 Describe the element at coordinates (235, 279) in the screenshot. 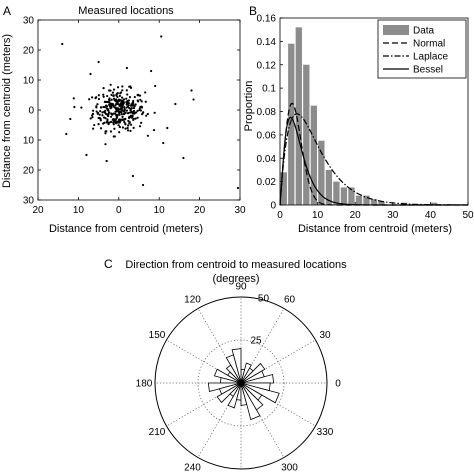

I see `polar-title-line2: (degrees)` at that location.